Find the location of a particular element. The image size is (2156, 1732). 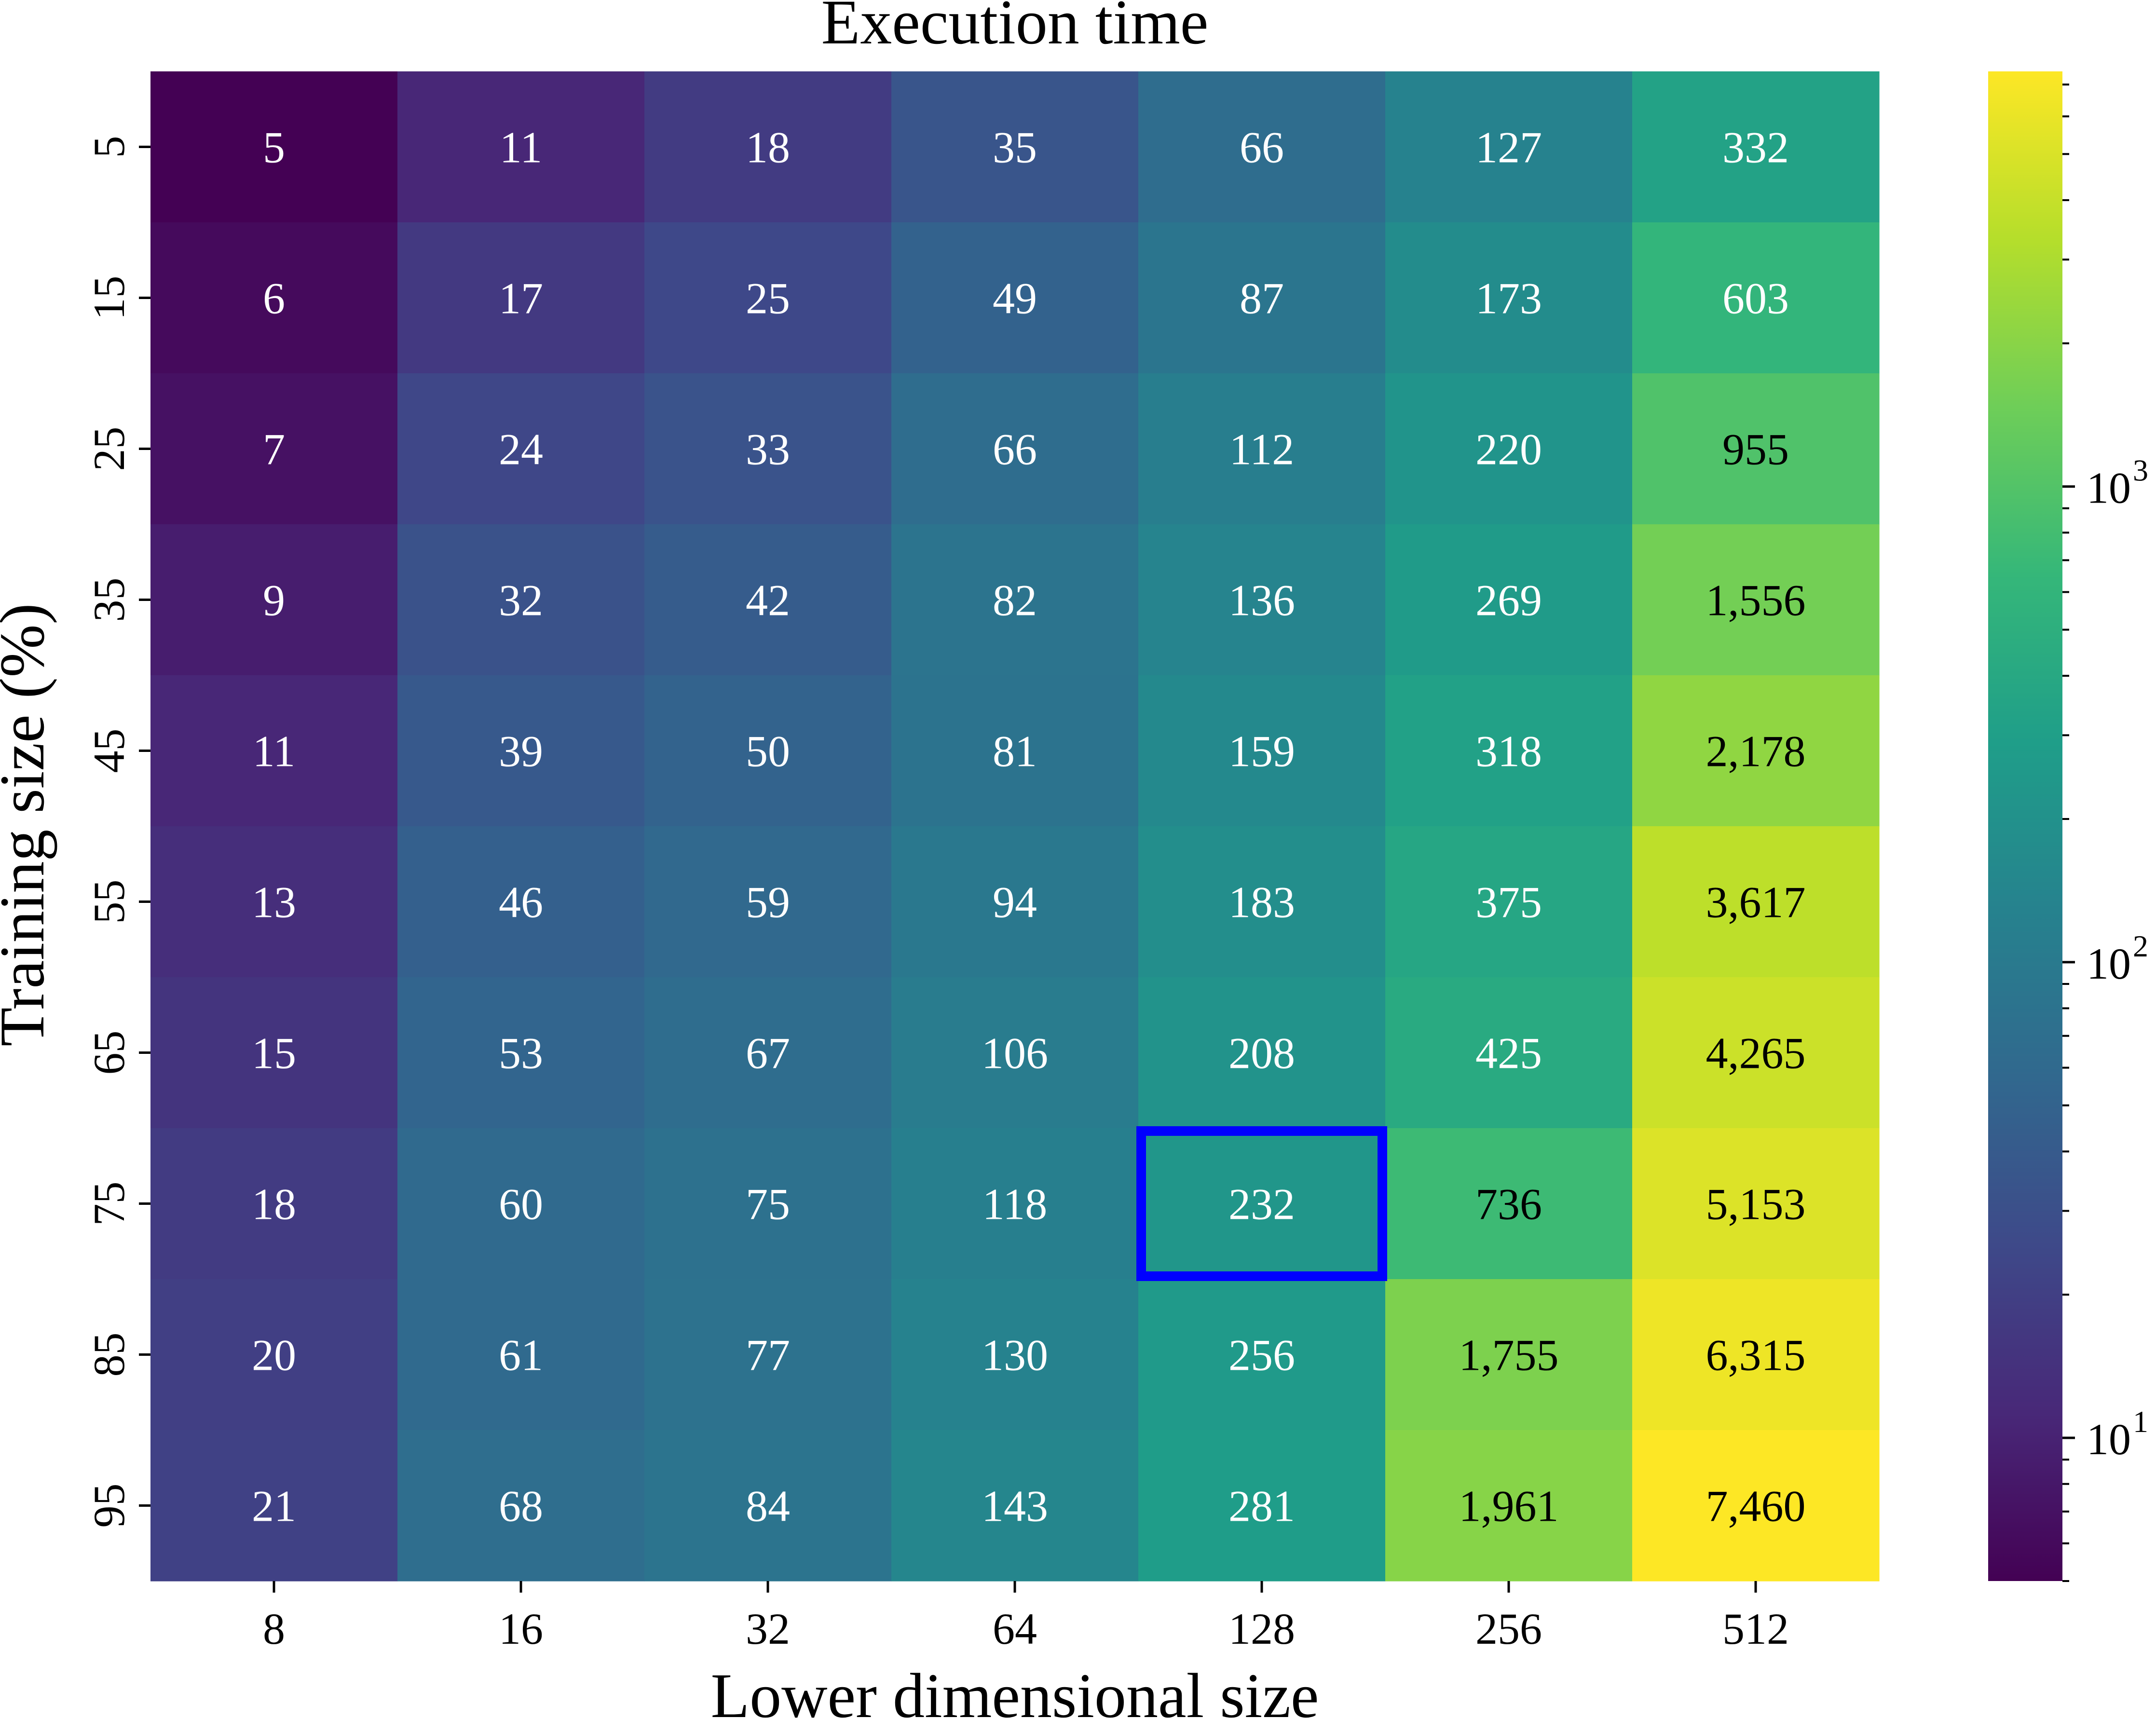

cell-value-label: 232 is located at coordinates (1261, 1204).